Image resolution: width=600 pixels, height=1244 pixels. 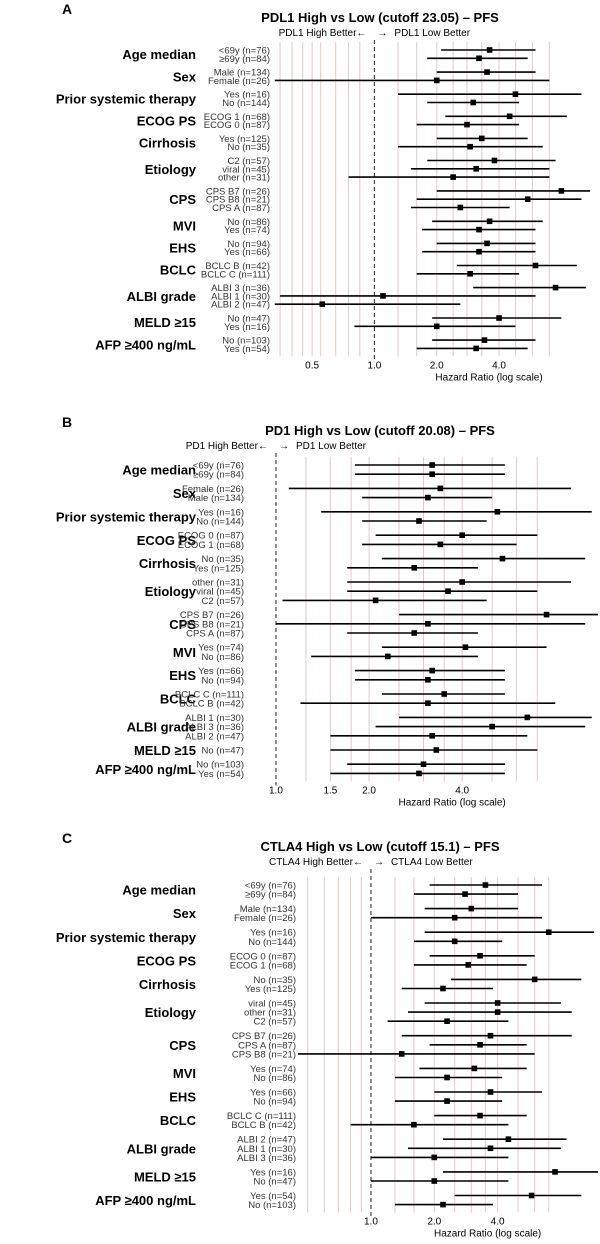 What do you see at coordinates (248, 147) in the screenshot?
I see `subgroup-label: No (n=35)` at bounding box center [248, 147].